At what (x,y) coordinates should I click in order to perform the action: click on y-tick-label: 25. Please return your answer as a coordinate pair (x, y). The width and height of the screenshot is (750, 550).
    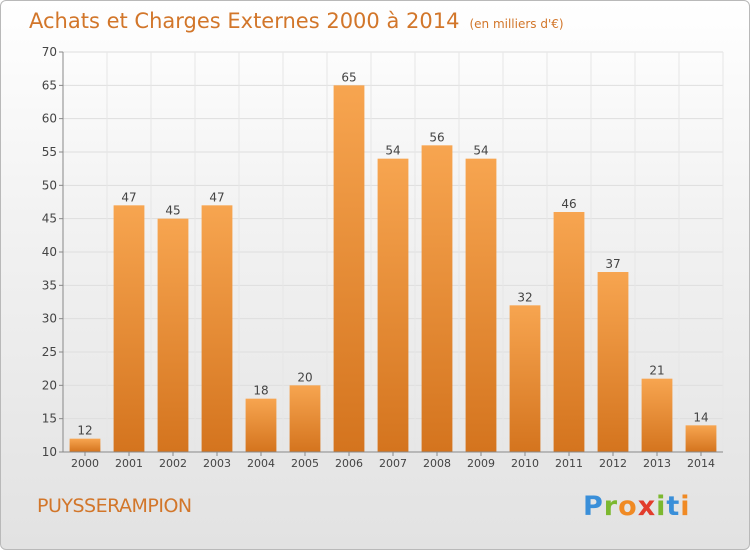
    Looking at the image, I should click on (49, 352).